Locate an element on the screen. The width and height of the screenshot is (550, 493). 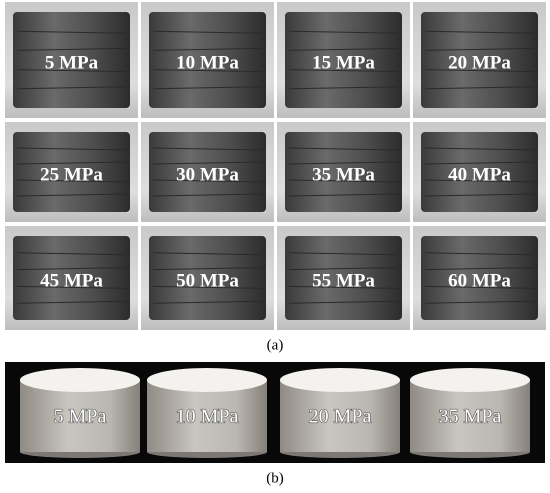
sample-label: 40 MPa is located at coordinates (479, 174).